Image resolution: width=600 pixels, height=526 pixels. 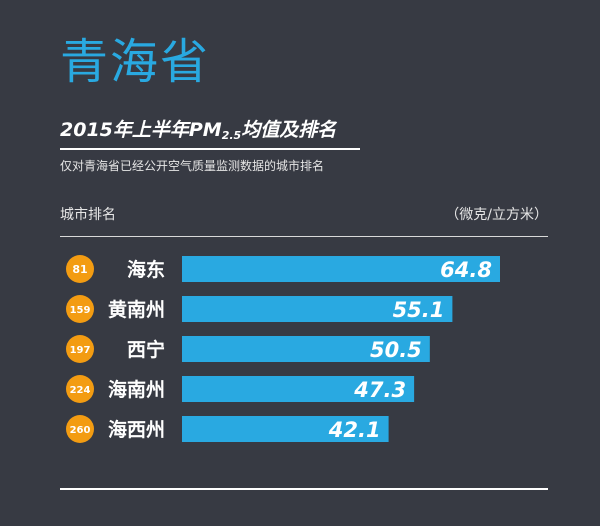 What do you see at coordinates (466, 270) in the screenshot?
I see `value-label: 64.8` at bounding box center [466, 270].